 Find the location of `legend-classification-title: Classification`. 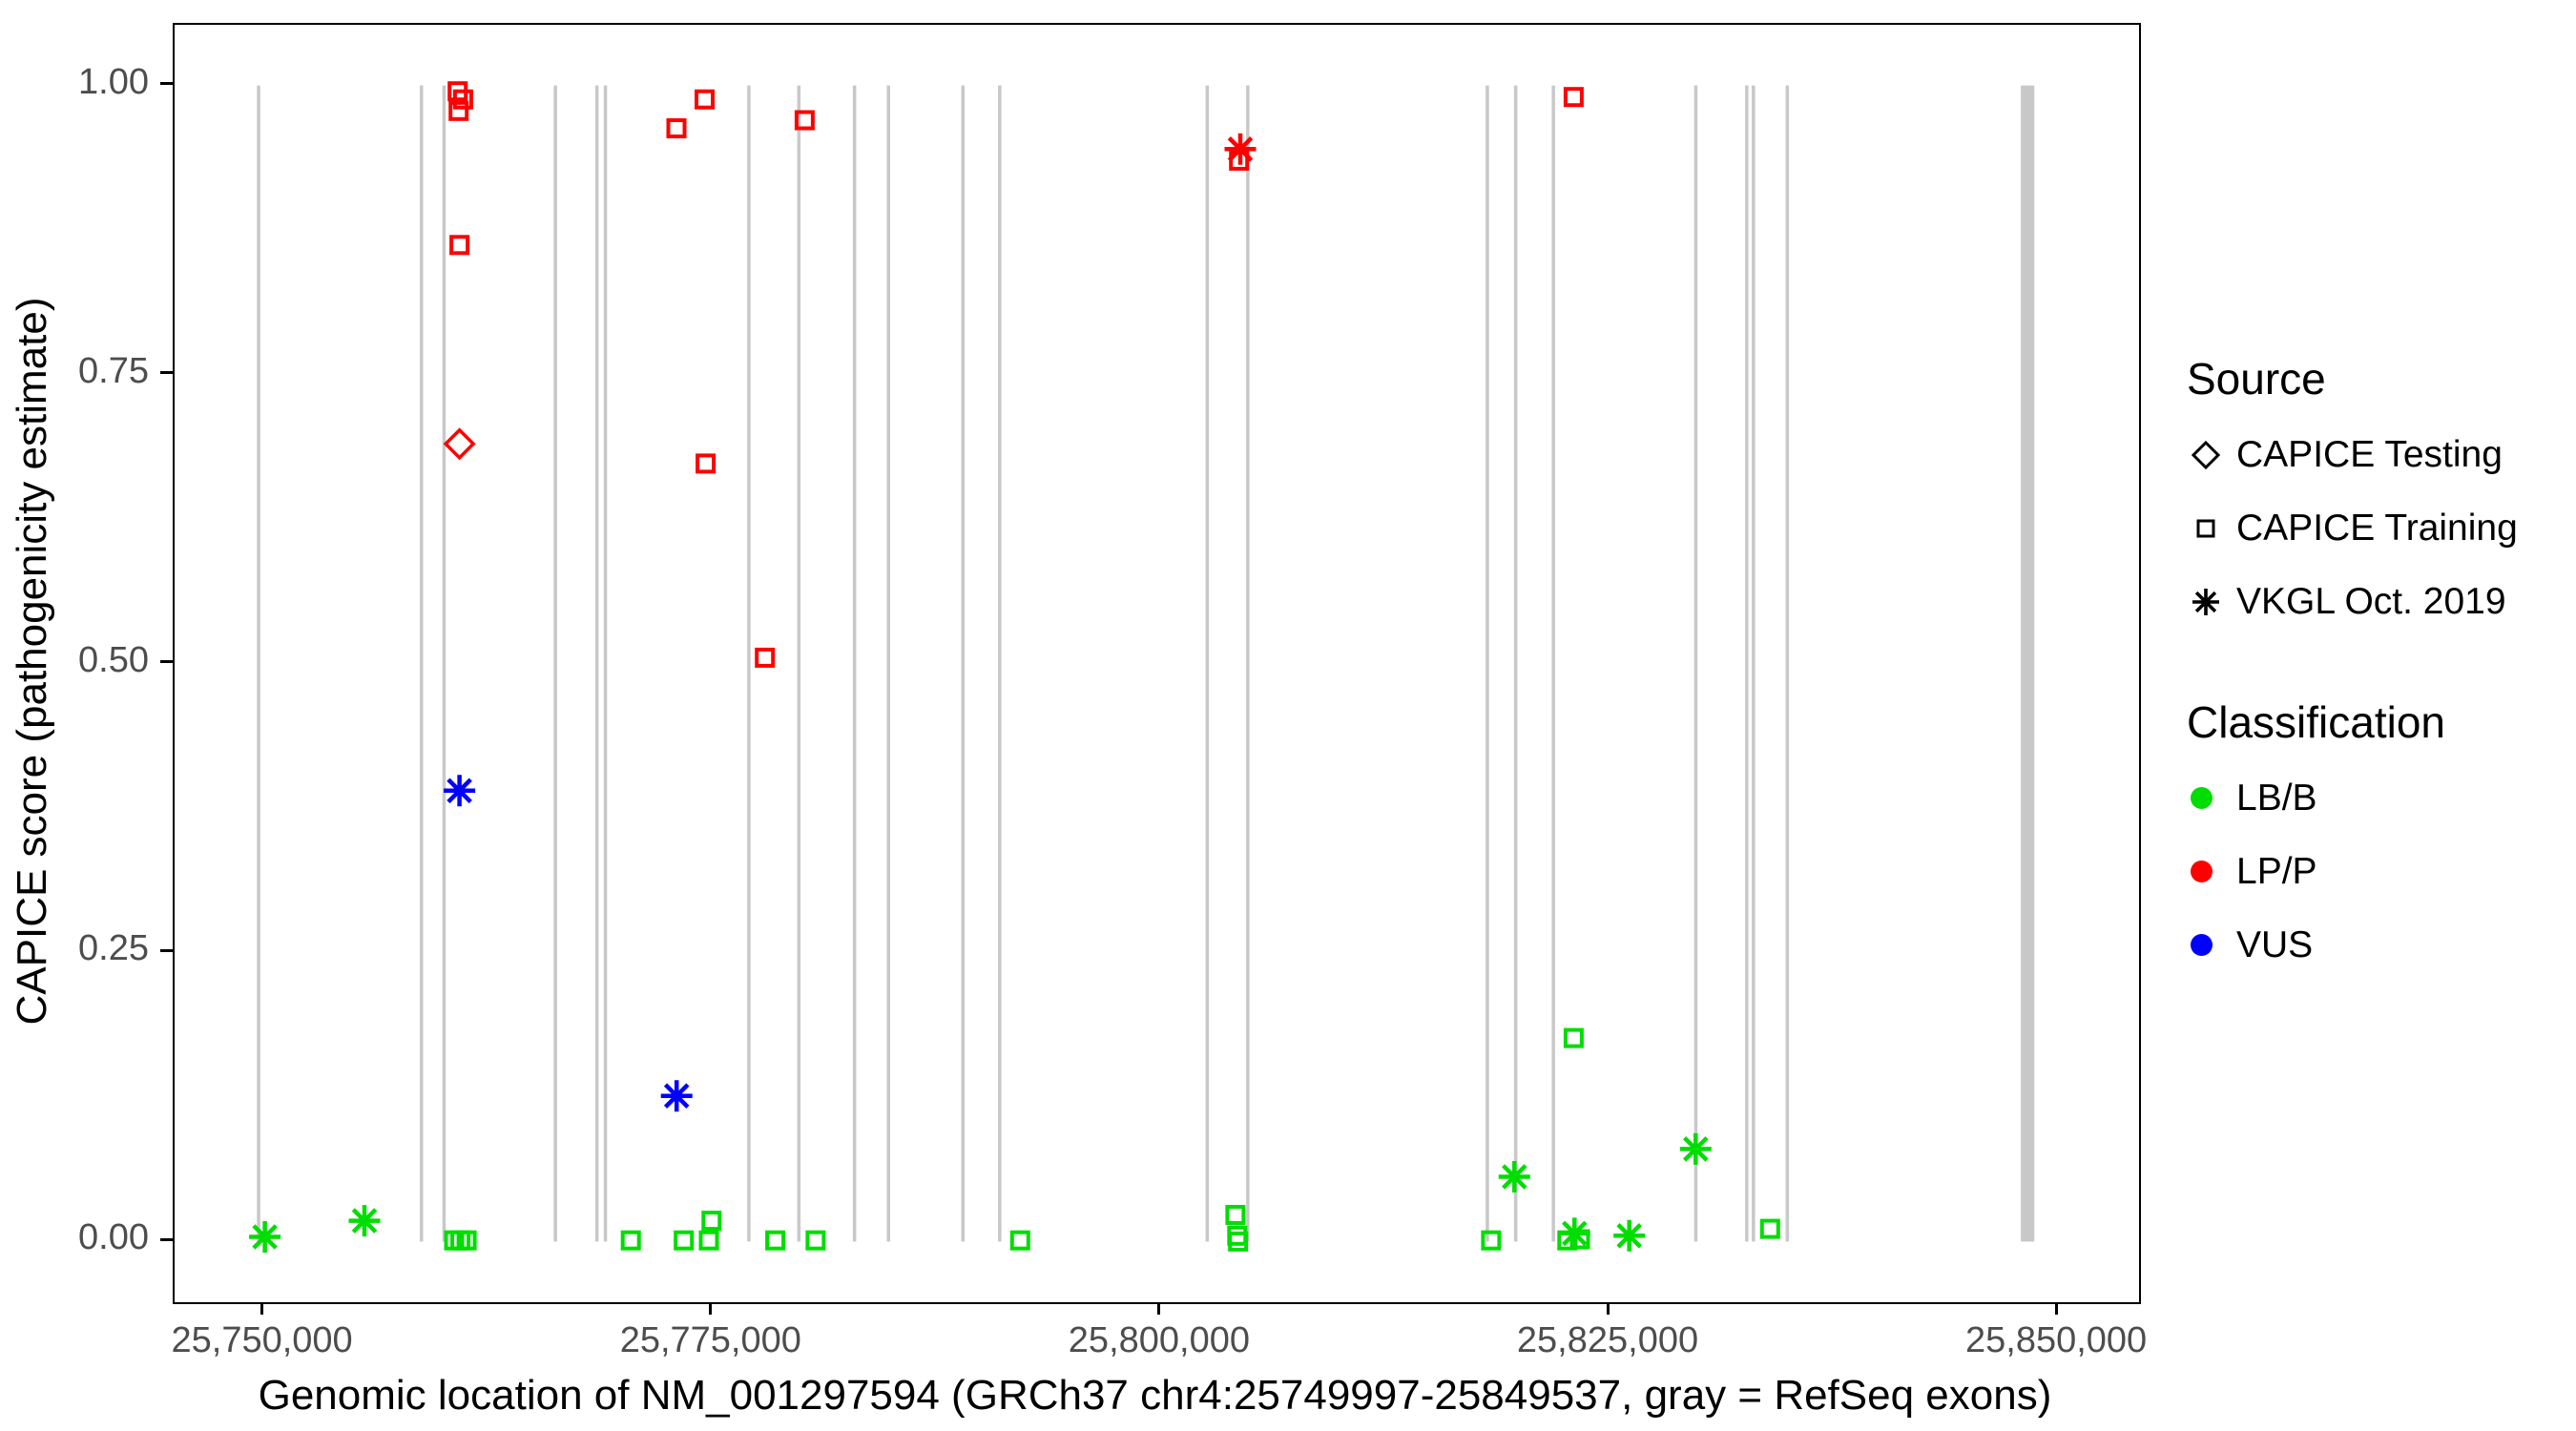

legend-classification-title: Classification is located at coordinates (2316, 722).